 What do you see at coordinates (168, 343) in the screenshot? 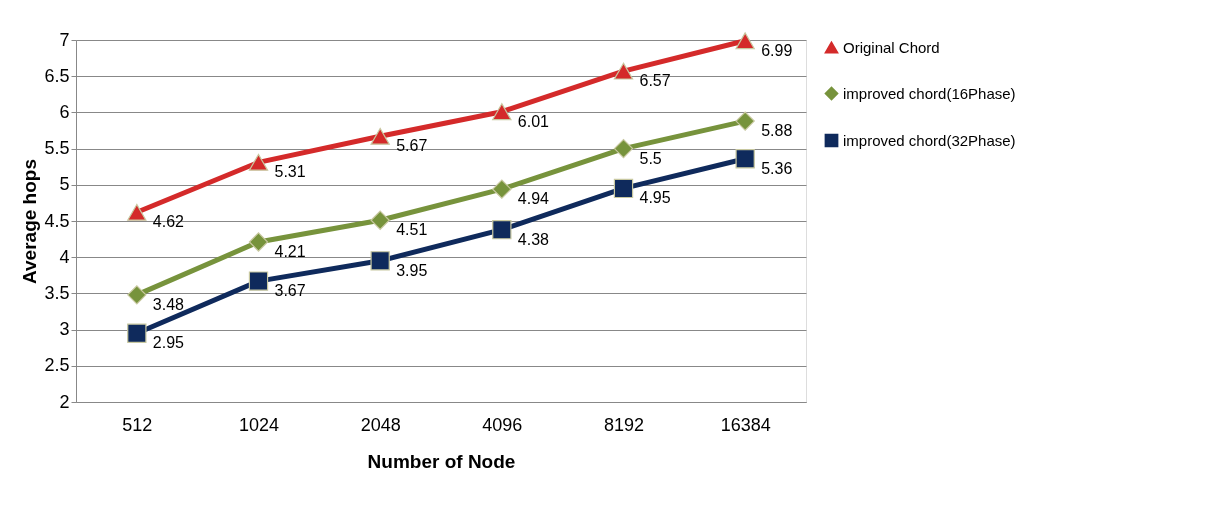
I see `data-label: 2.95` at bounding box center [168, 343].